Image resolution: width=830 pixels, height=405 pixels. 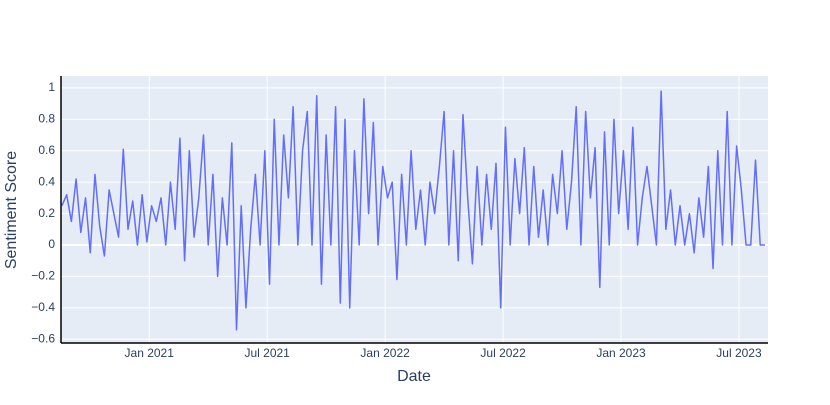 I want to click on x-tick-label: Jul 2023, so click(x=739, y=353).